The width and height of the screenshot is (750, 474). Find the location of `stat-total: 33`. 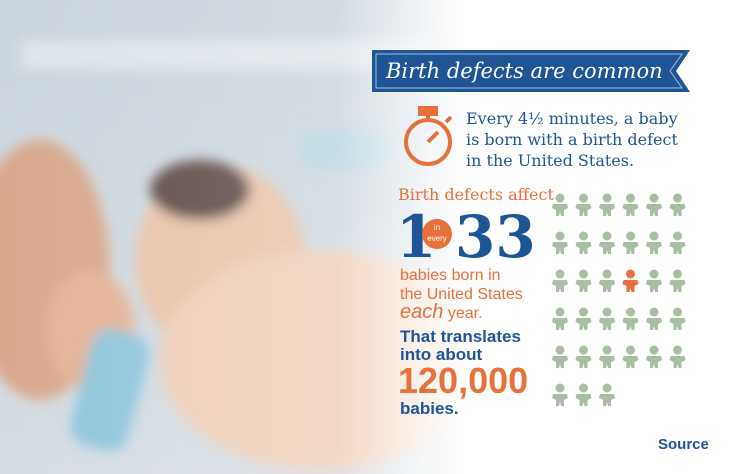

stat-total: 33 is located at coordinates (495, 237).